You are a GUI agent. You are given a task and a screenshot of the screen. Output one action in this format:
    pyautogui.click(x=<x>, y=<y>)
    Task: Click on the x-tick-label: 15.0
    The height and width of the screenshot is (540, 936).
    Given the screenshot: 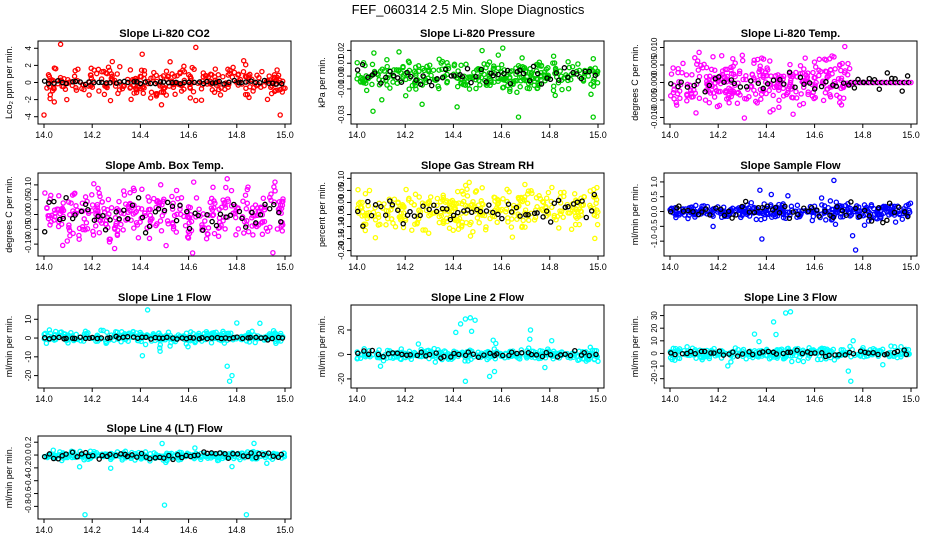 What is the action you would take?
    pyautogui.click(x=911, y=267)
    